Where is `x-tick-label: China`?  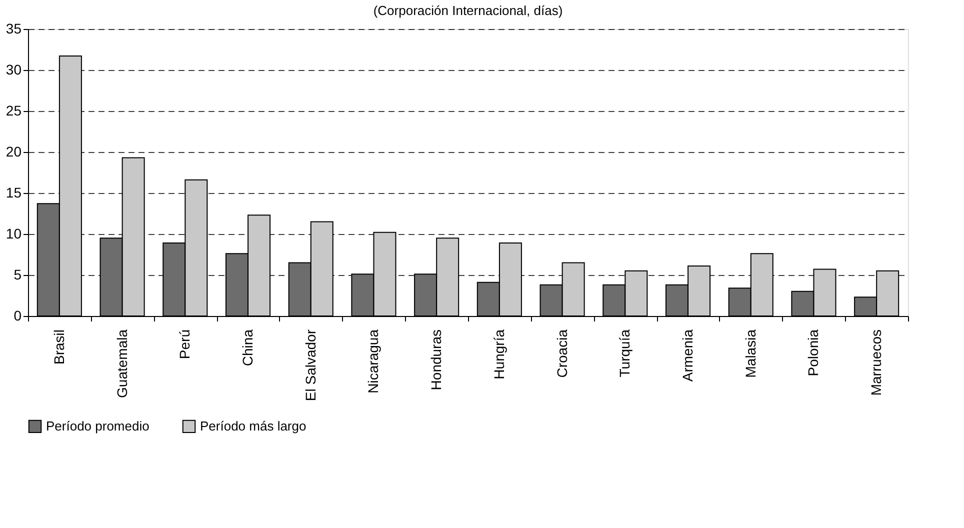 x-tick-label: China is located at coordinates (248, 347).